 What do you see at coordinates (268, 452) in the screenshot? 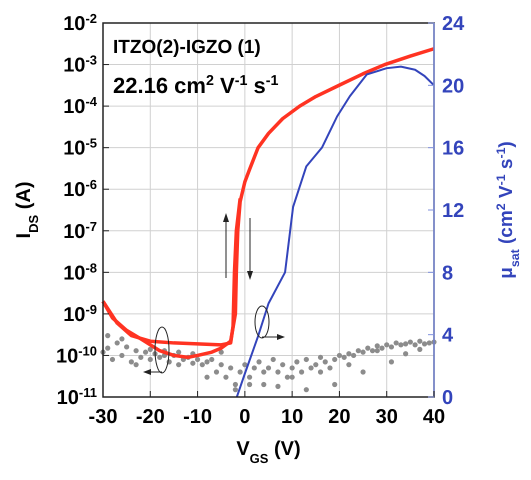
I see `x-axis-title: V$_{GS}$ (V)` at bounding box center [268, 452].